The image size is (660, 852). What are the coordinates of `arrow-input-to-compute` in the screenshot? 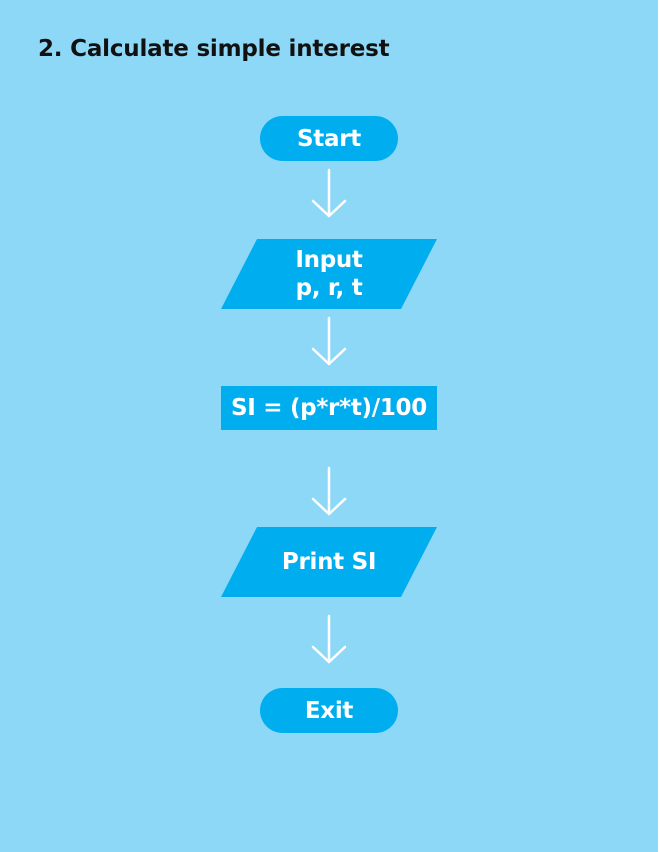 It's located at (329, 342).